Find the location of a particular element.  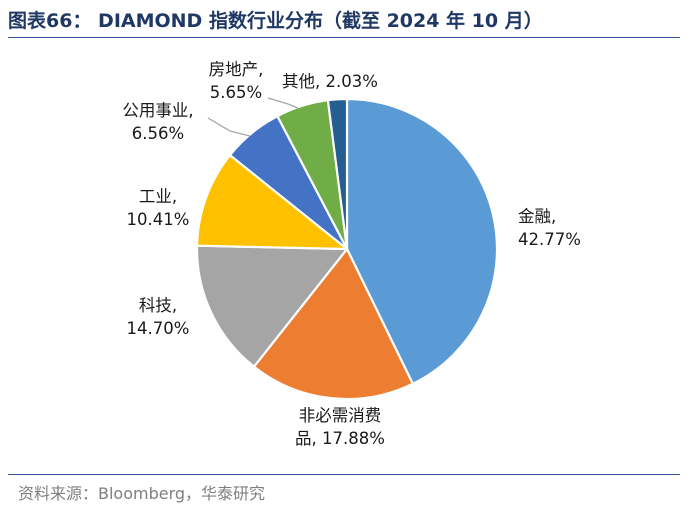

slice-value-label: 10.41% is located at coordinates (158, 219).